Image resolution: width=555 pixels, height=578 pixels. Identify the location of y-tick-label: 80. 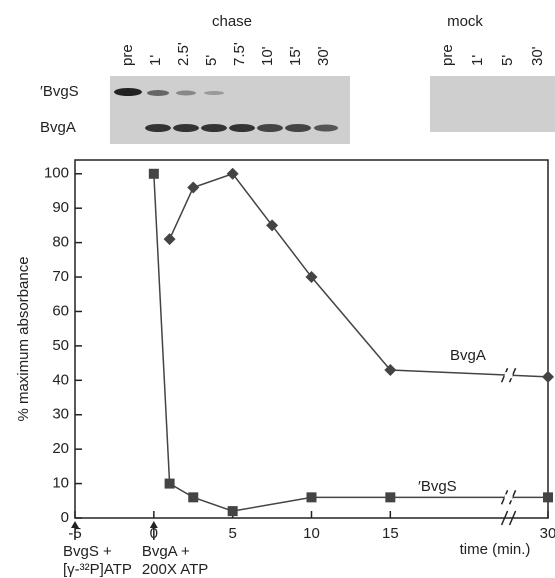
(60, 242).